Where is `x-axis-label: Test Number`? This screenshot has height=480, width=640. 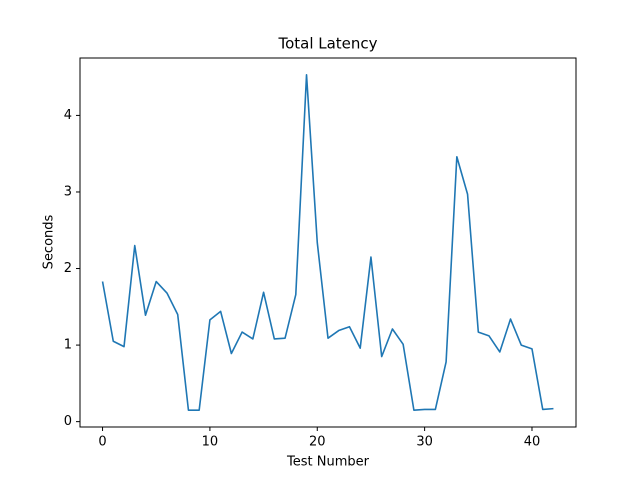 x-axis-label: Test Number is located at coordinates (328, 462).